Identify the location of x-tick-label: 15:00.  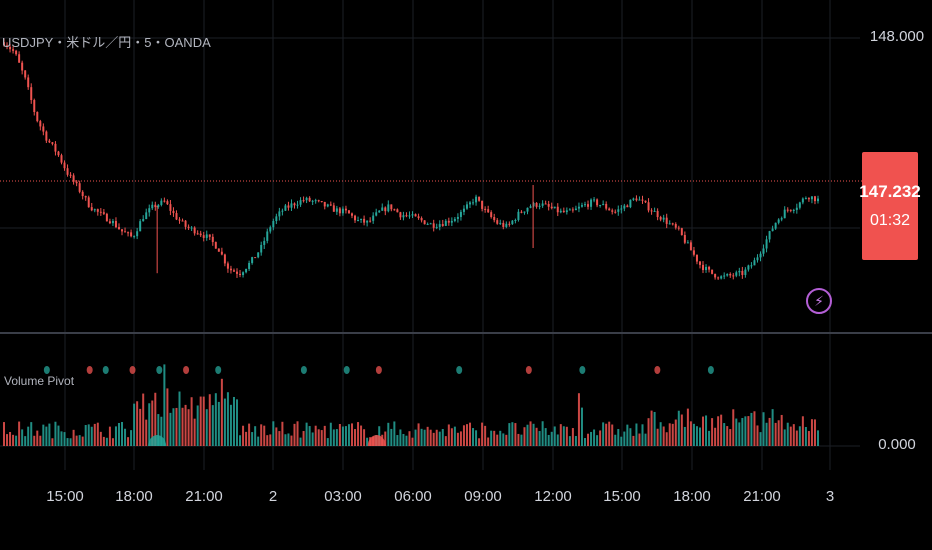
(622, 496).